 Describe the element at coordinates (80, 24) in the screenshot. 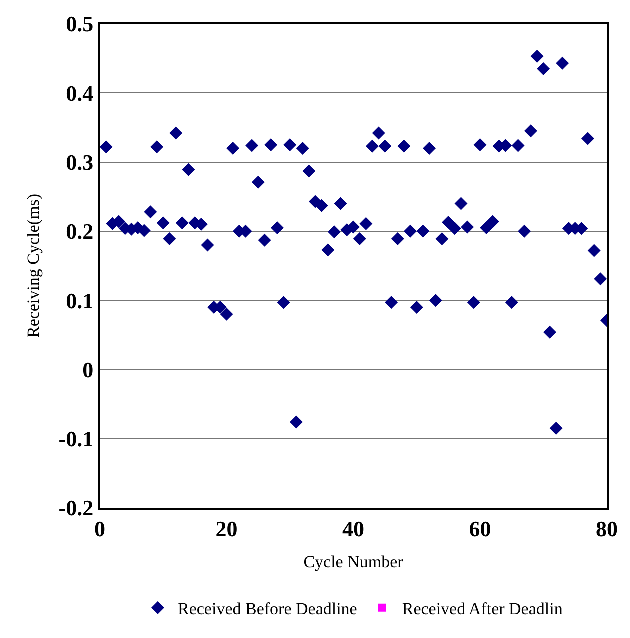

I see `y-tick-label: 0.5` at that location.